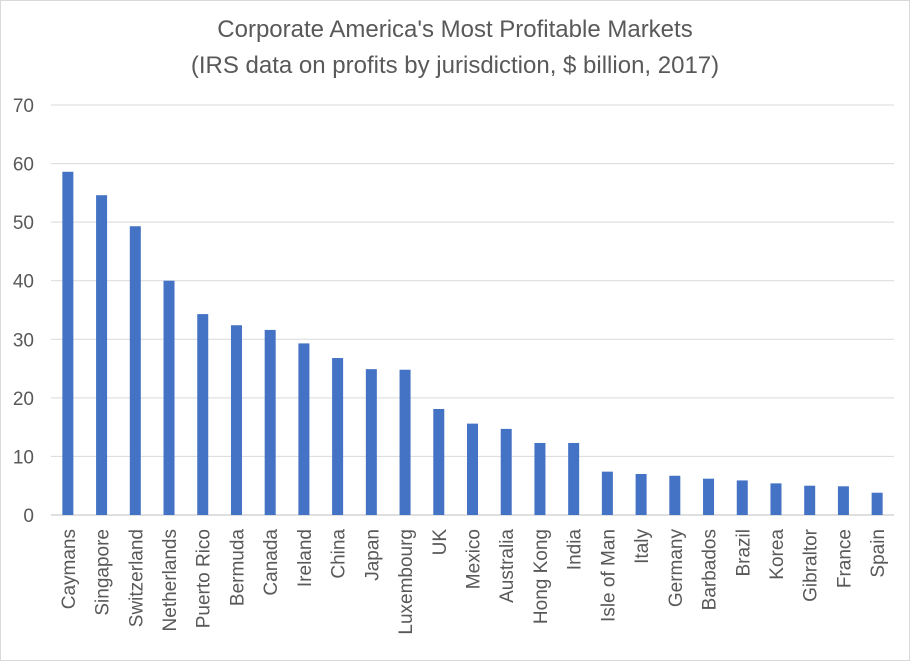 The image size is (910, 661). What do you see at coordinates (23, 165) in the screenshot?
I see `y-tick-label: 60` at bounding box center [23, 165].